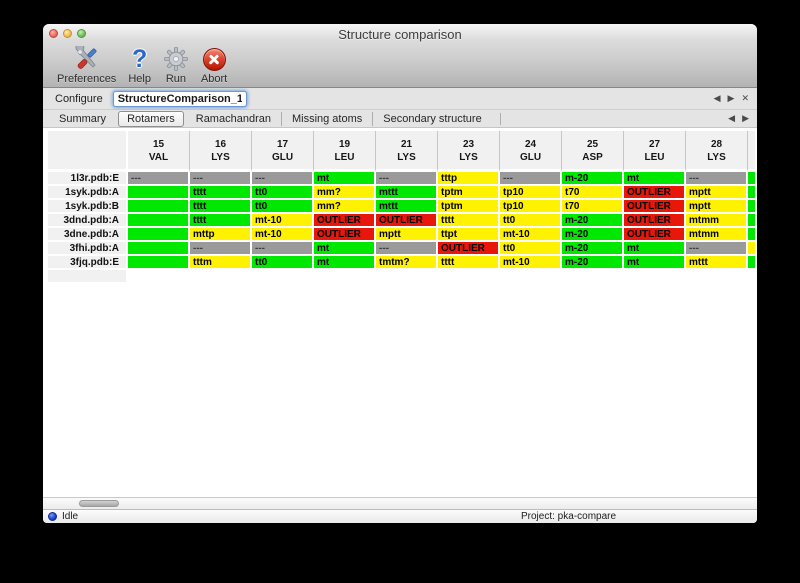 The image size is (800, 583). Describe the element at coordinates (233, 118) in the screenshot. I see `tab-ramachandran: Ramachandran` at that location.